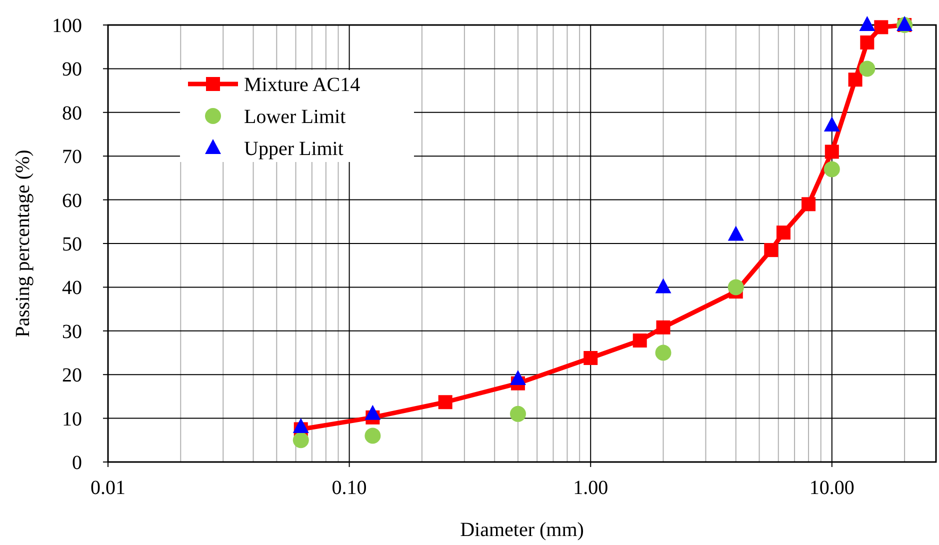 Image resolution: width=939 pixels, height=545 pixels. What do you see at coordinates (23, 244) in the screenshot?
I see `y-axis-title: Passing percentage (%)` at bounding box center [23, 244].